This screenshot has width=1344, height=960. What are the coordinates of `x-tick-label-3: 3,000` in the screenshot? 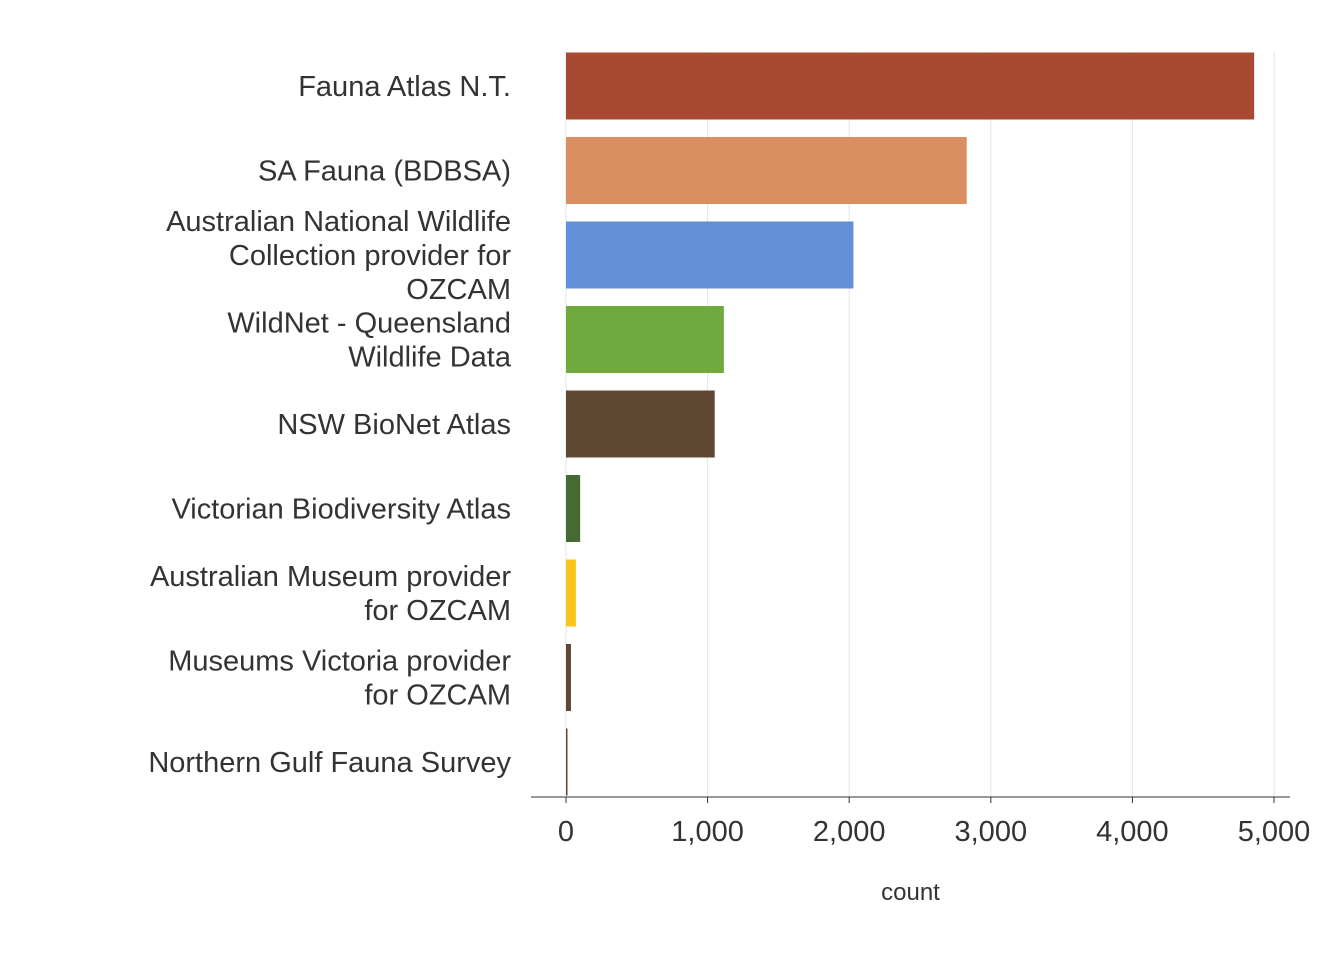 It's located at (991, 832).